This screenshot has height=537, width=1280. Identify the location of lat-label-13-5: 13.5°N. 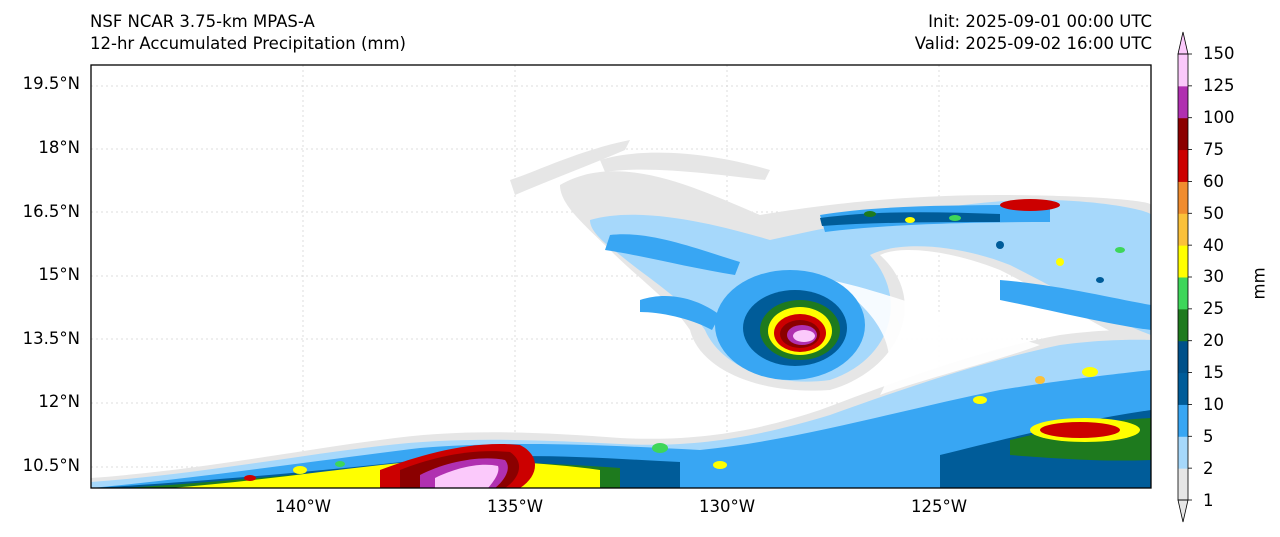
(51, 338).